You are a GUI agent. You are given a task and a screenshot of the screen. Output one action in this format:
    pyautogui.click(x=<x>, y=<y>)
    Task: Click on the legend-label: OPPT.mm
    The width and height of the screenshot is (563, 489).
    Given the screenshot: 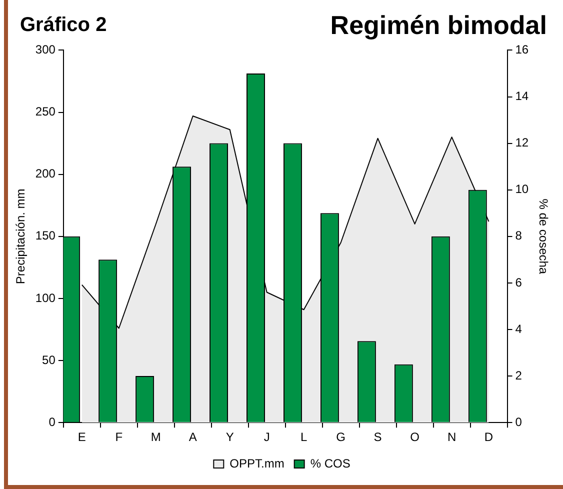 What is the action you would take?
    pyautogui.click(x=257, y=463)
    